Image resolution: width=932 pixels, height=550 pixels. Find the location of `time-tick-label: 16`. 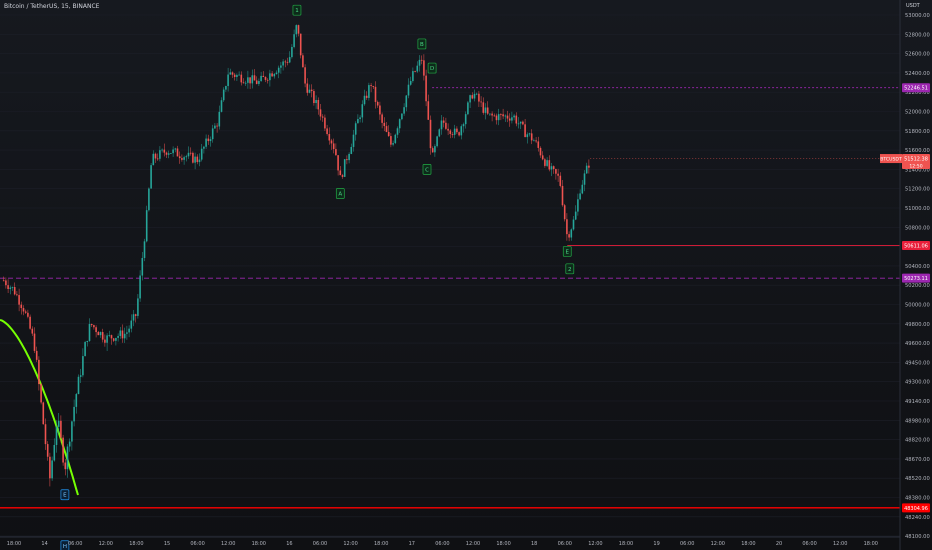

time-tick-label: 16 is located at coordinates (289, 544).